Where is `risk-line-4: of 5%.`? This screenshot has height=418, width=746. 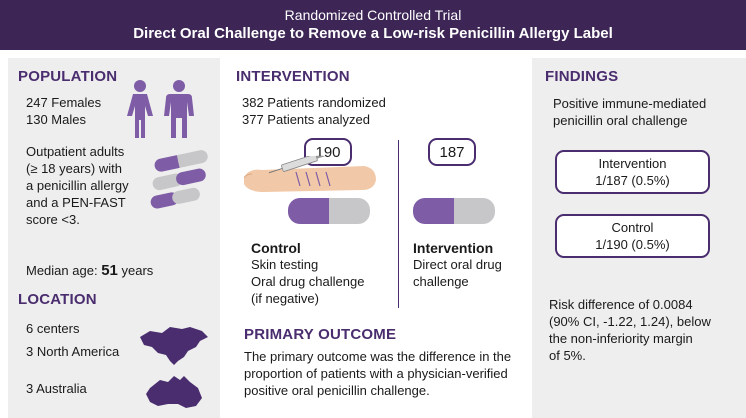
risk-line-4: of 5%. is located at coordinates (567, 355).